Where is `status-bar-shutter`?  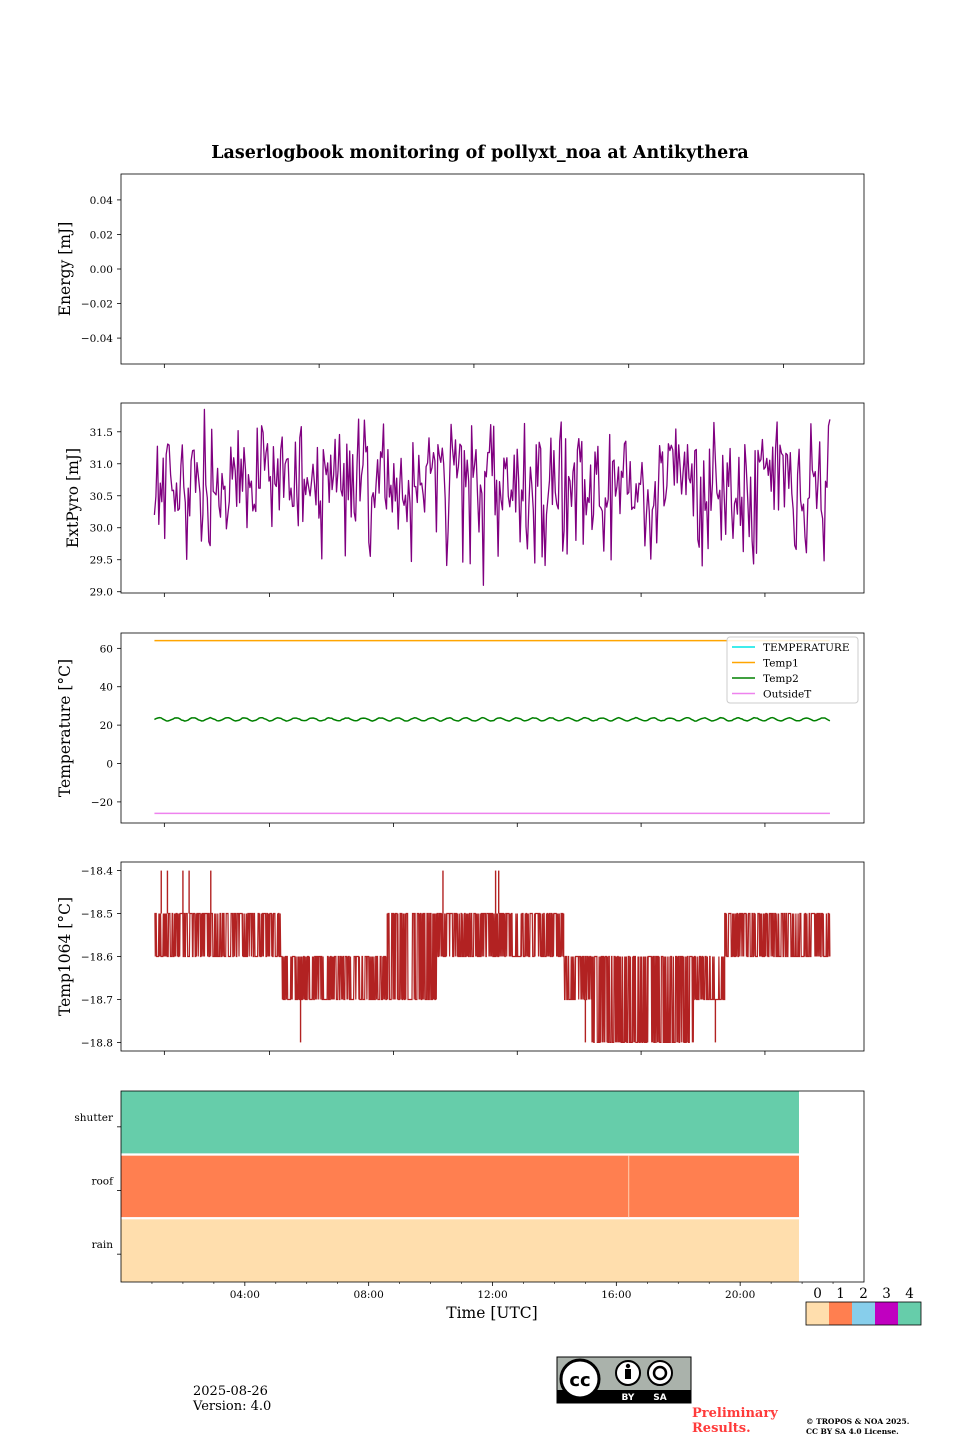 status-bar-shutter is located at coordinates (460, 1122).